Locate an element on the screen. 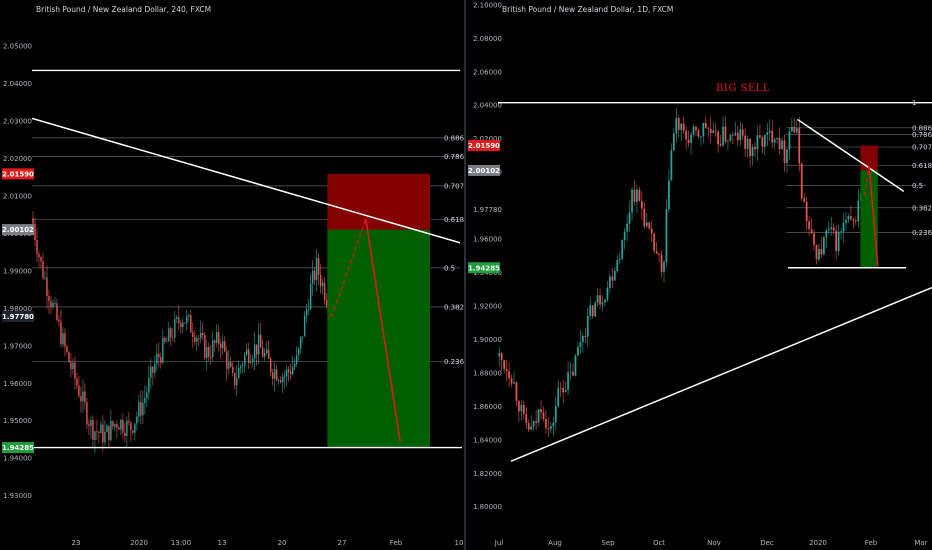 The image size is (932, 550). y-tick-label: 2.06000 is located at coordinates (487, 72).